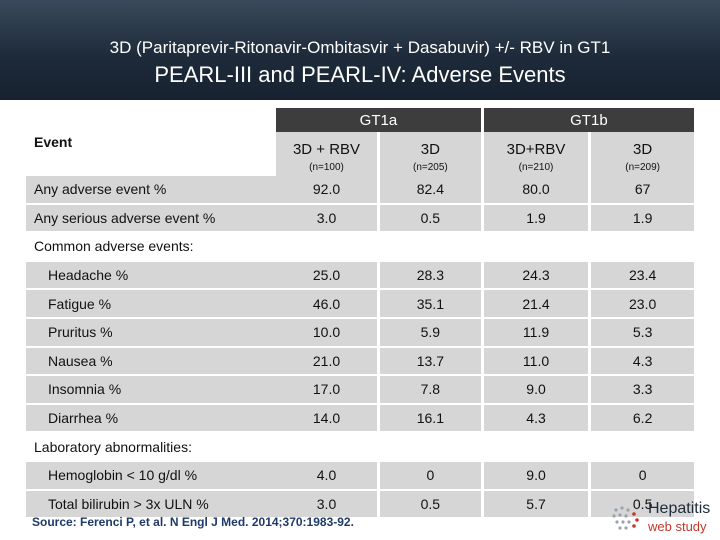  What do you see at coordinates (641, 304) in the screenshot?
I see `cell-value: 23.0` at bounding box center [641, 304].